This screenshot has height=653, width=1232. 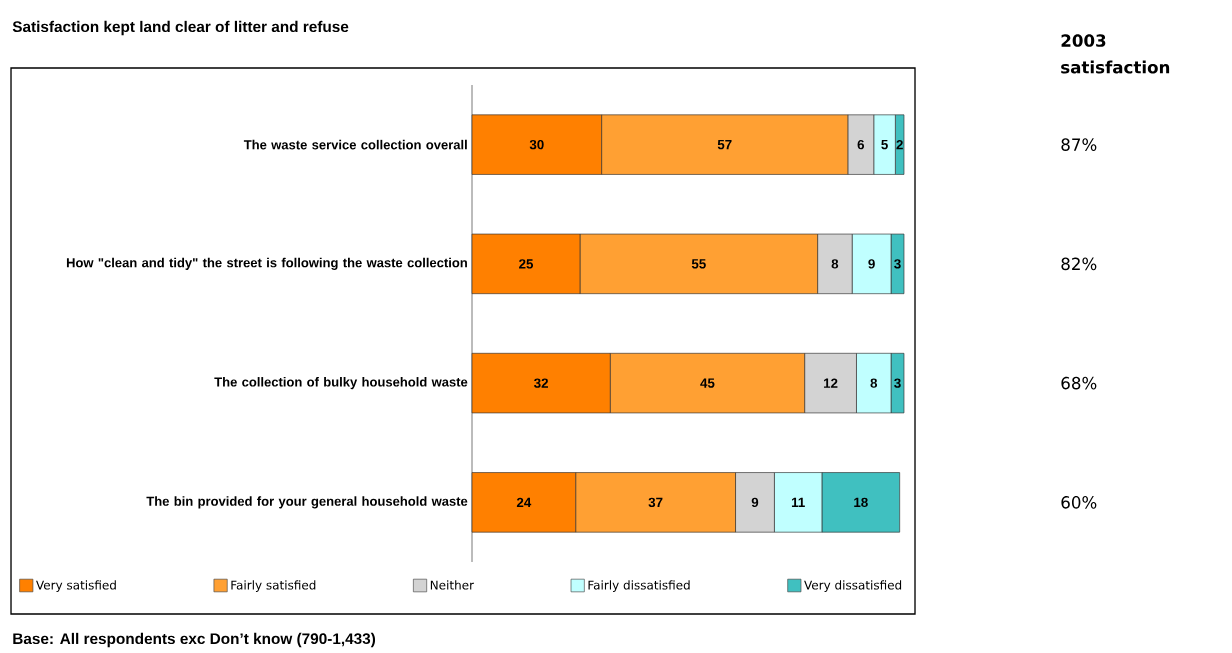 I want to click on data-label: 37, so click(x=655, y=502).